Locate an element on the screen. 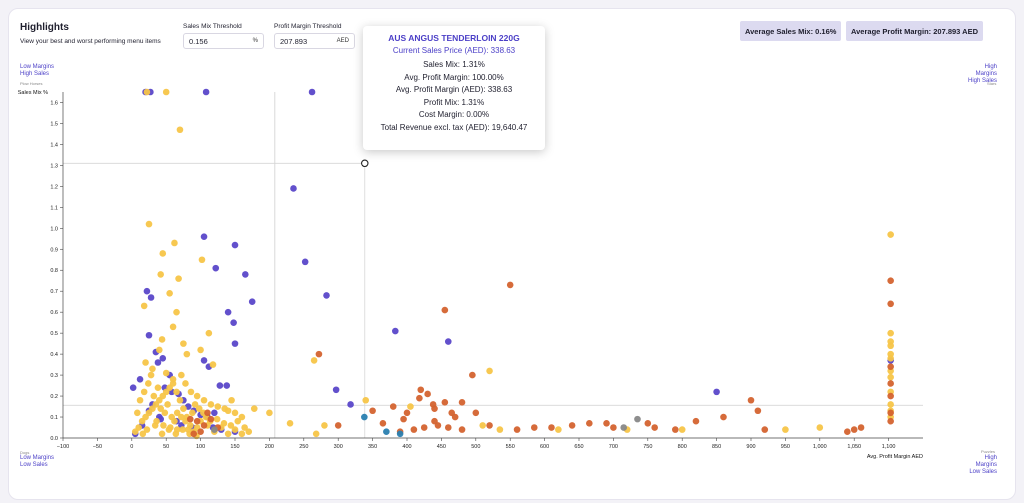 This screenshot has width=1024, height=503. x-tick-label: 900 is located at coordinates (750, 447).